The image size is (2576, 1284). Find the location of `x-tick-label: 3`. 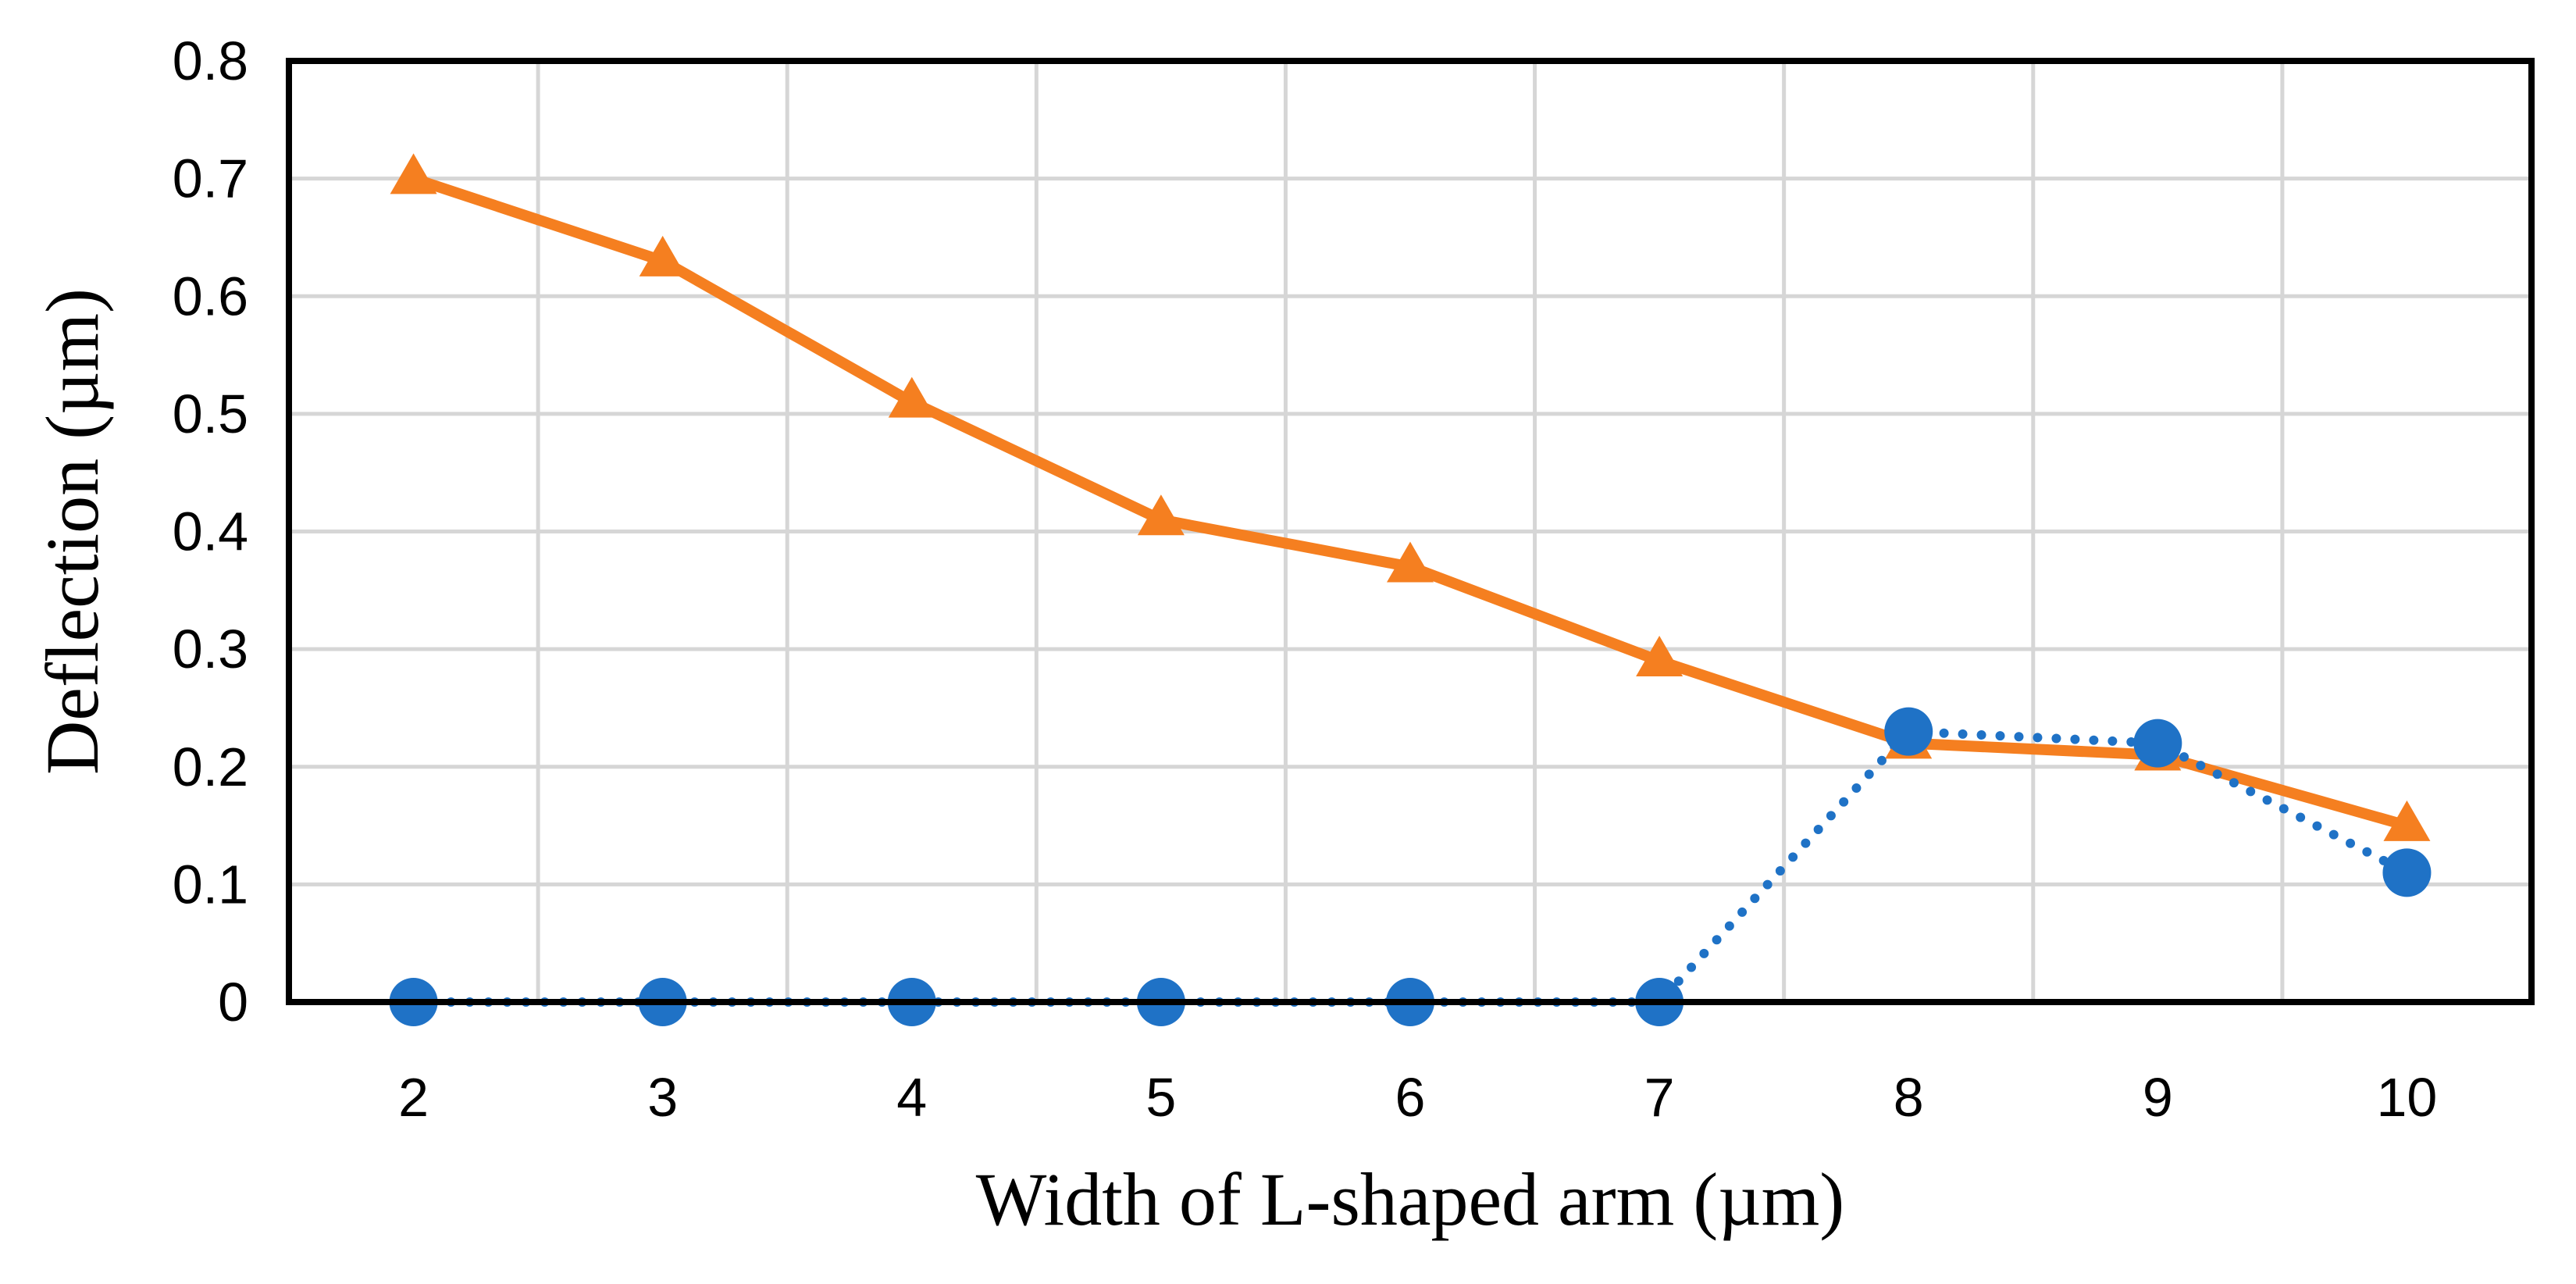

x-tick-label: 3 is located at coordinates (662, 1098).